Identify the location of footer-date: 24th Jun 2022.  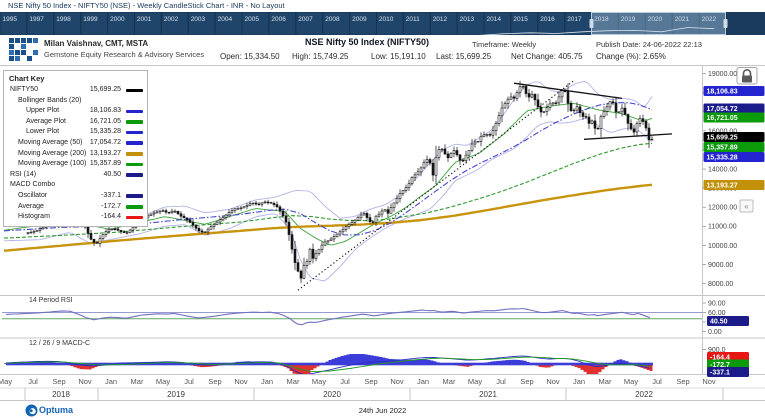
(382, 410).